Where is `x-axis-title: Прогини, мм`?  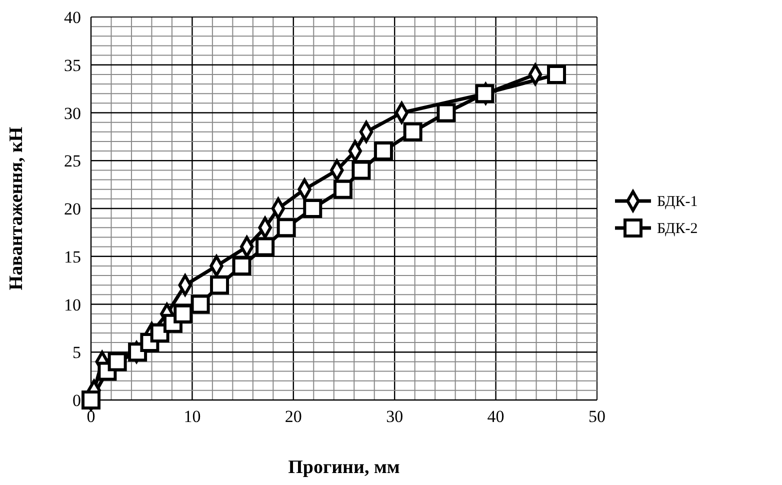 x-axis-title: Прогини, мм is located at coordinates (344, 467).